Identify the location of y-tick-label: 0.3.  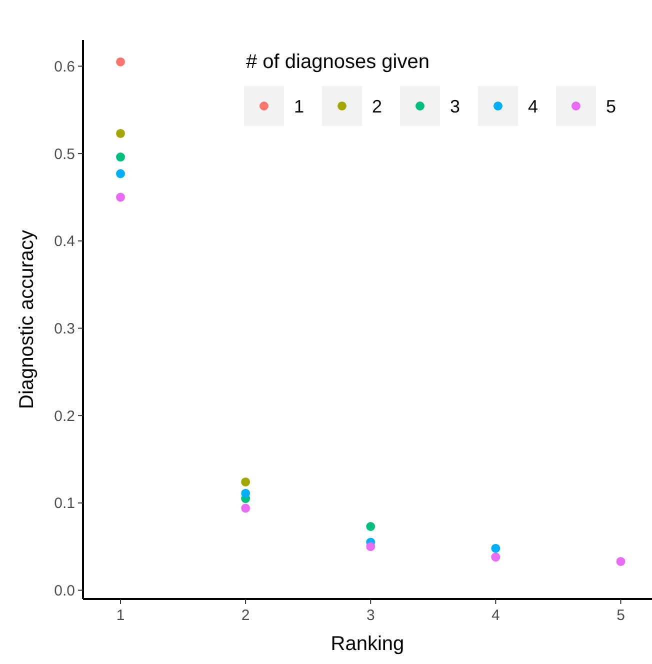
(64, 329).